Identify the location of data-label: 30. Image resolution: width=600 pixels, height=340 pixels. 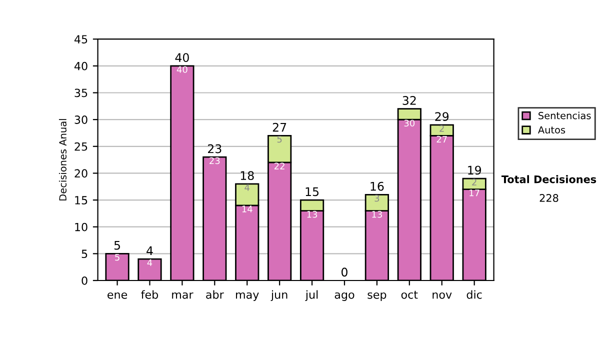
(409, 123).